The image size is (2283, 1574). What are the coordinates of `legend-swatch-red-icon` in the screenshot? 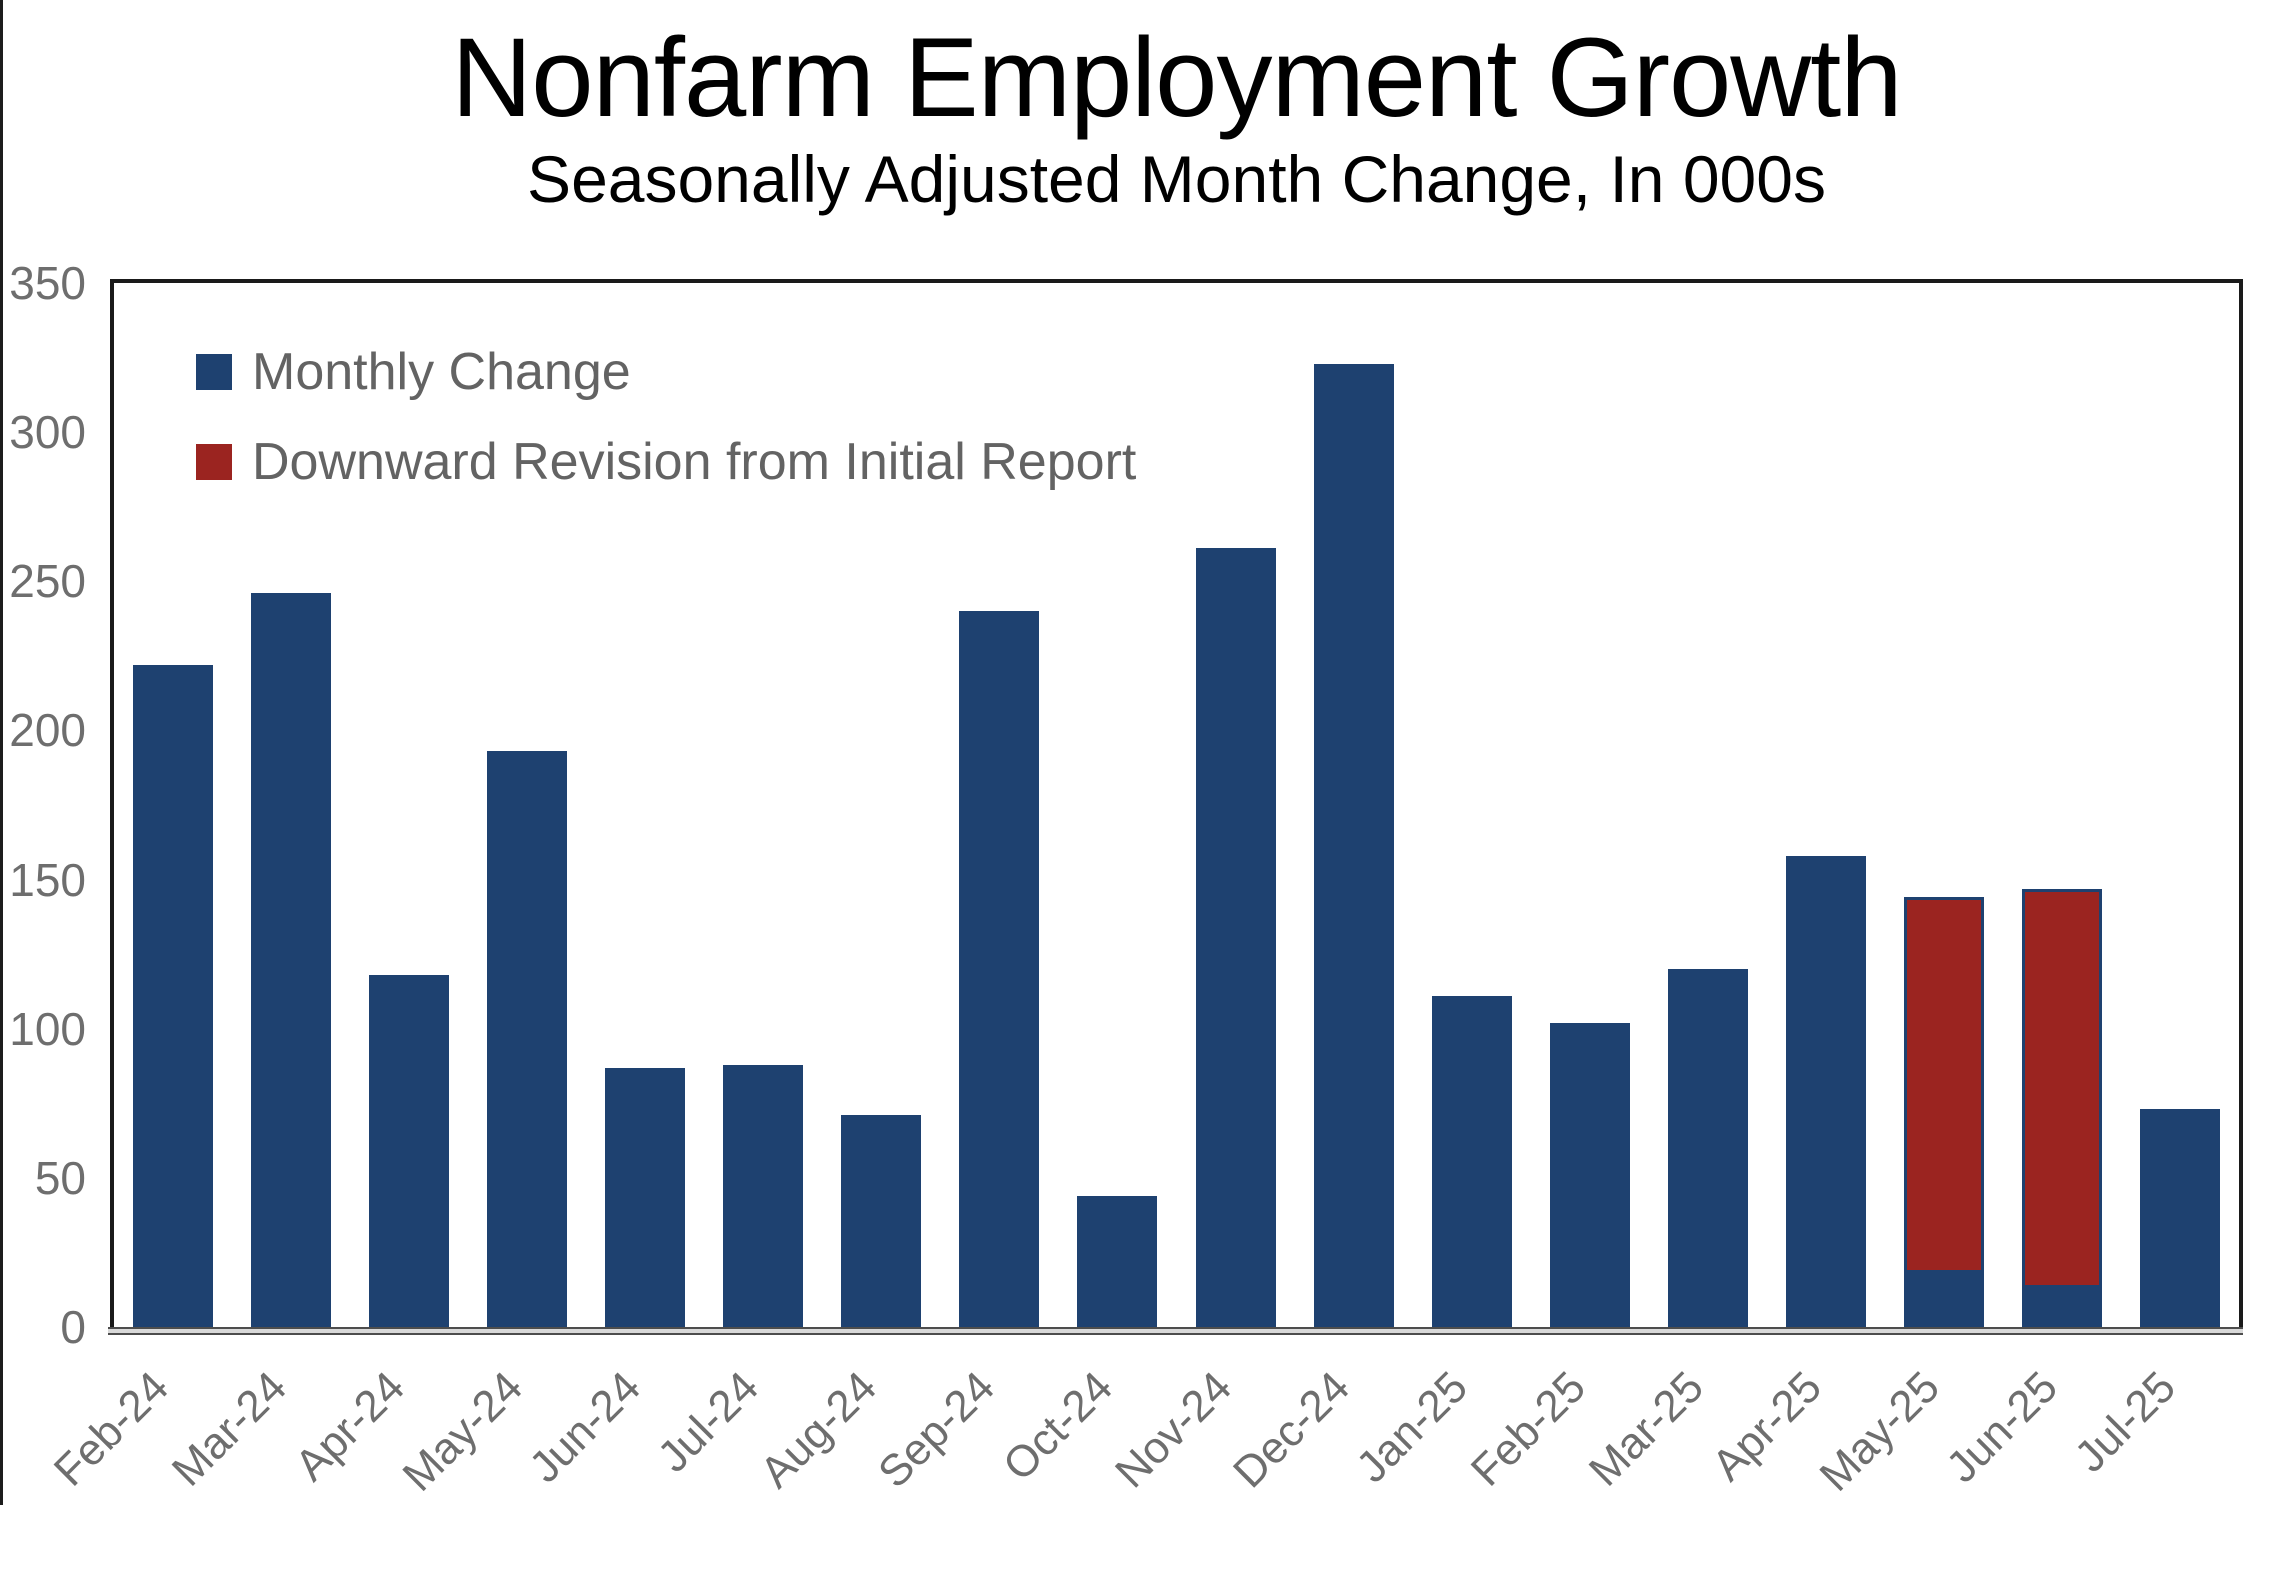 It's located at (214, 462).